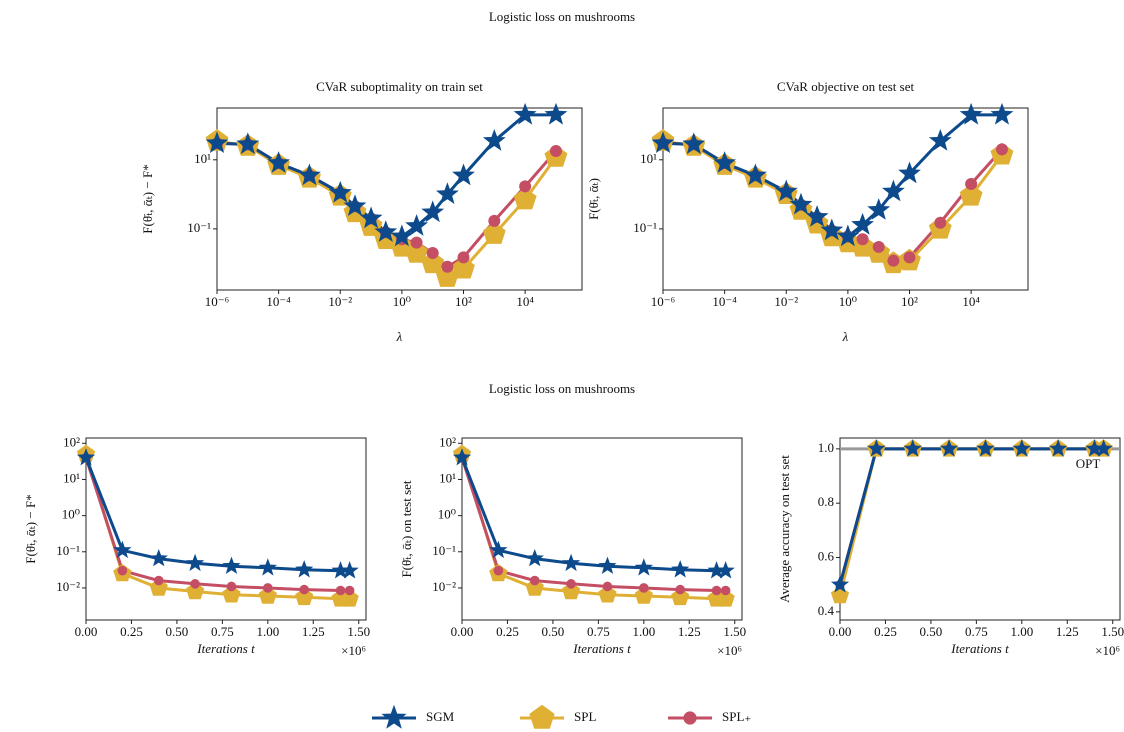 This screenshot has height=732, width=1124. What do you see at coordinates (786, 301) in the screenshot?
I see `x-tick-label: 10⁻²` at bounding box center [786, 301].